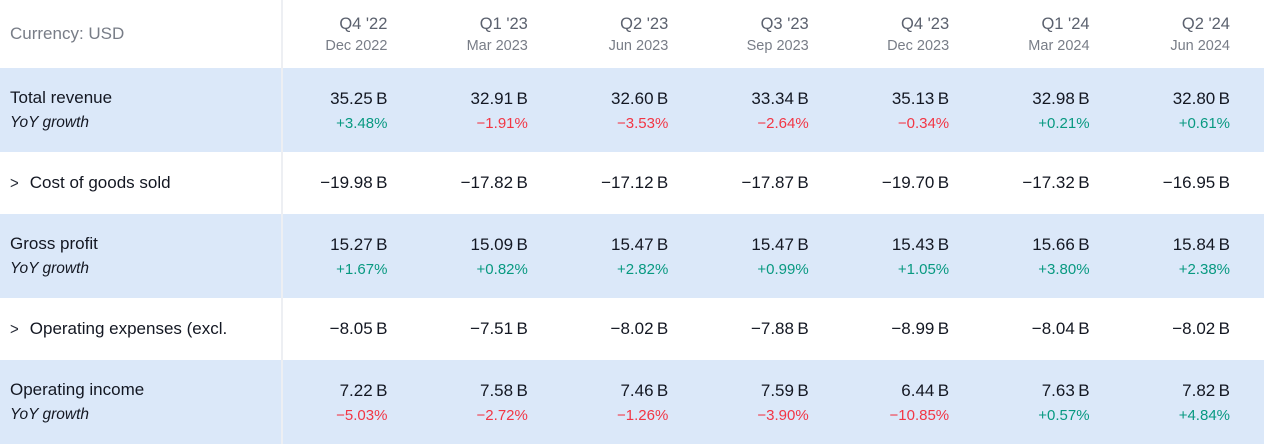  I want to click on value-cell: −17.32 B, so click(1053, 183).